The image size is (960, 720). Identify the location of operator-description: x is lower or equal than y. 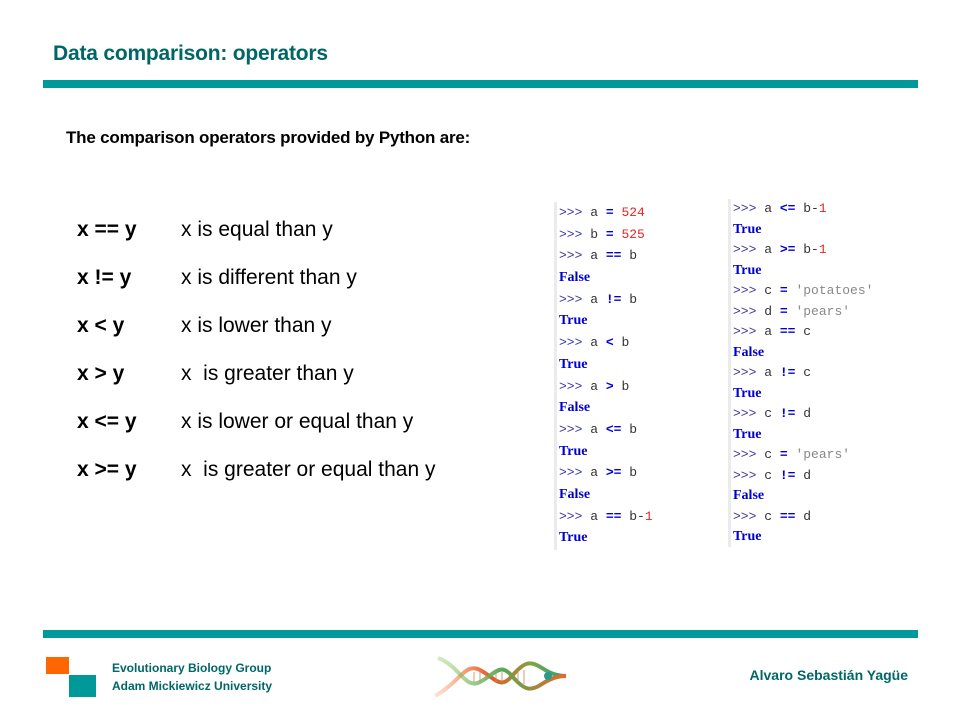
(297, 421).